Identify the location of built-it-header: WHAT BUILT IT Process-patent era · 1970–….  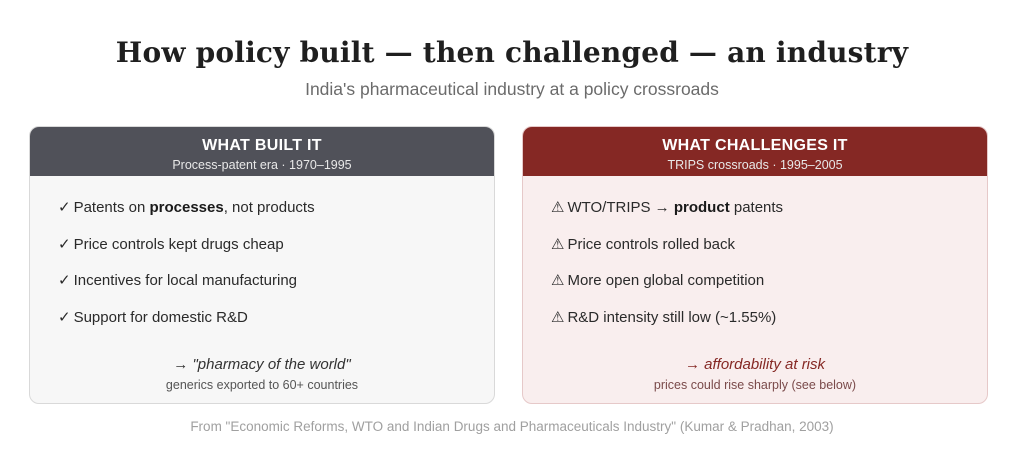
(262, 151).